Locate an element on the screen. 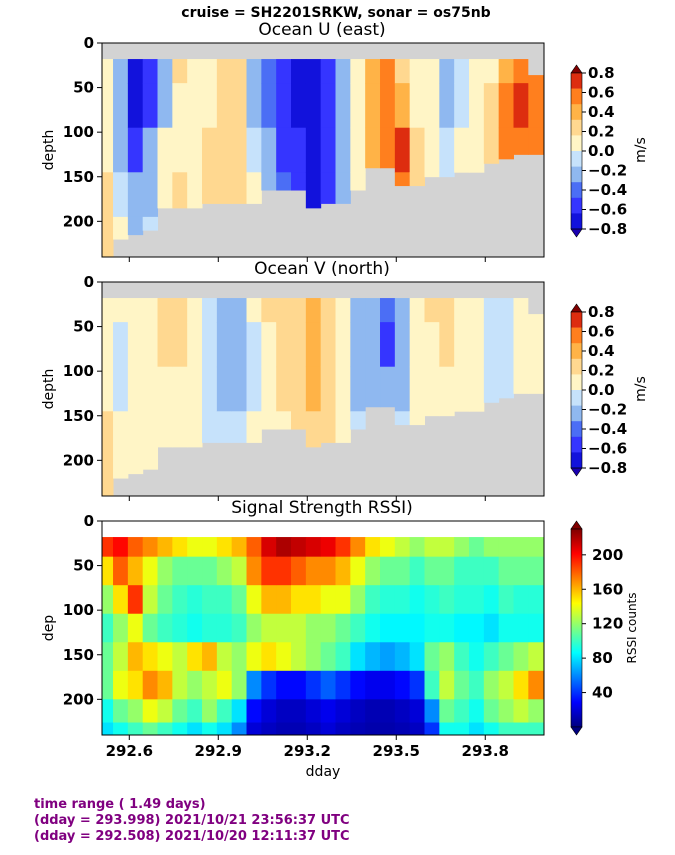 This screenshot has height=855, width=675. colorbar-extend-min is located at coordinates (576, 472).